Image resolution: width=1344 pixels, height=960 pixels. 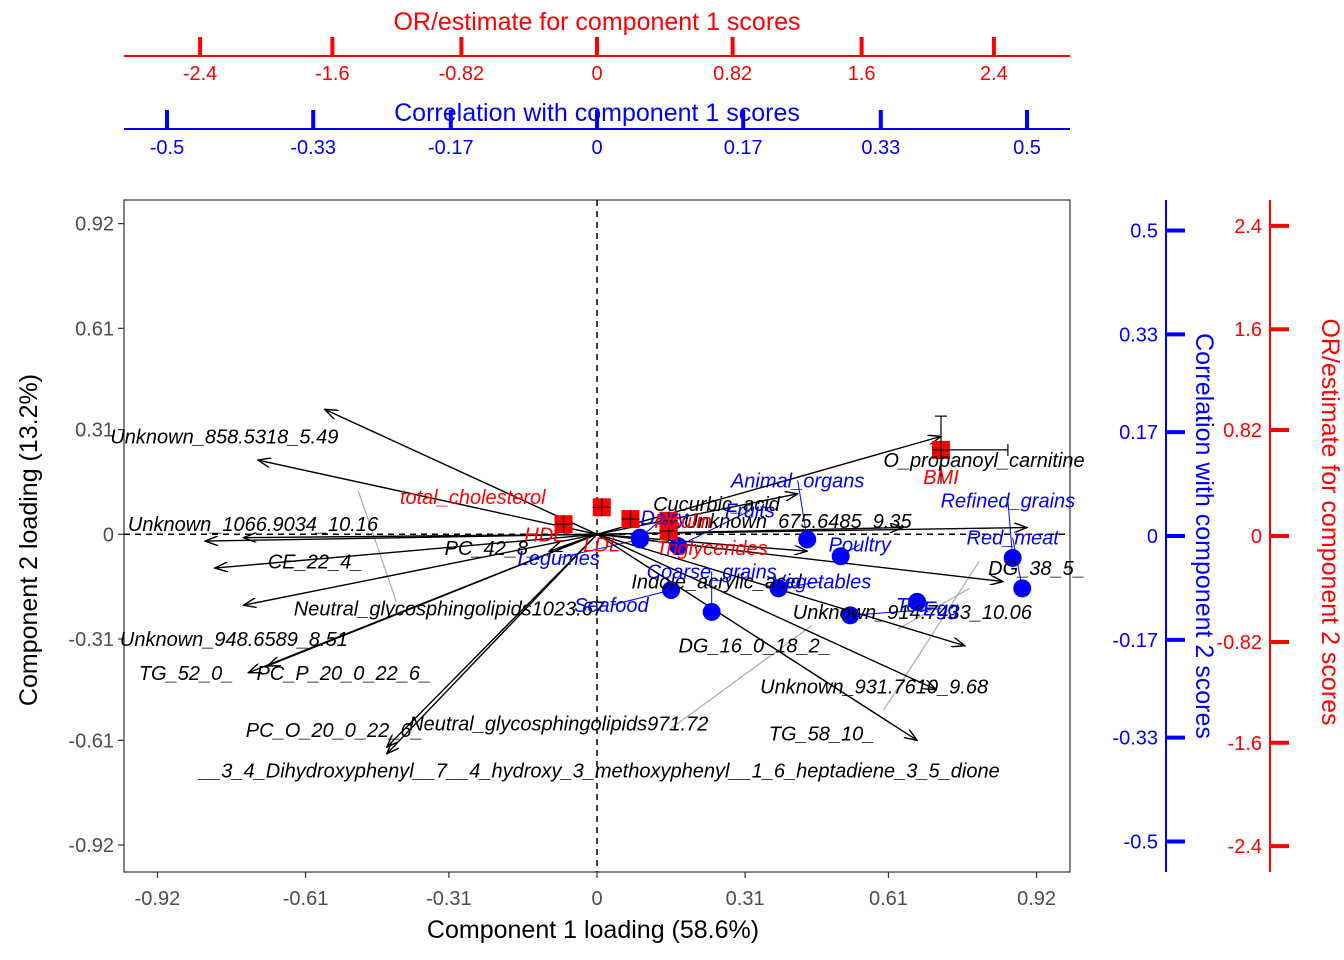 What do you see at coordinates (1010, 529) in the screenshot?
I see `corr-guide-refined-grains` at bounding box center [1010, 529].